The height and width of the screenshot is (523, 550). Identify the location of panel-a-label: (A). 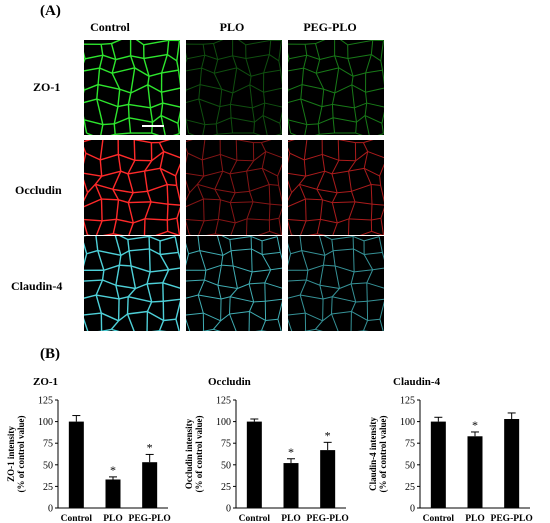
(50, 11).